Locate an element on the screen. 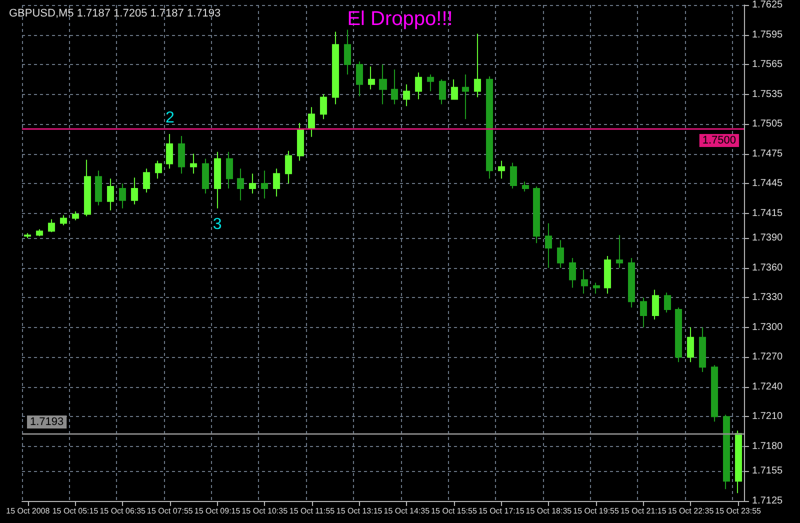  ref-line-label: 1.7500 is located at coordinates (719, 140).